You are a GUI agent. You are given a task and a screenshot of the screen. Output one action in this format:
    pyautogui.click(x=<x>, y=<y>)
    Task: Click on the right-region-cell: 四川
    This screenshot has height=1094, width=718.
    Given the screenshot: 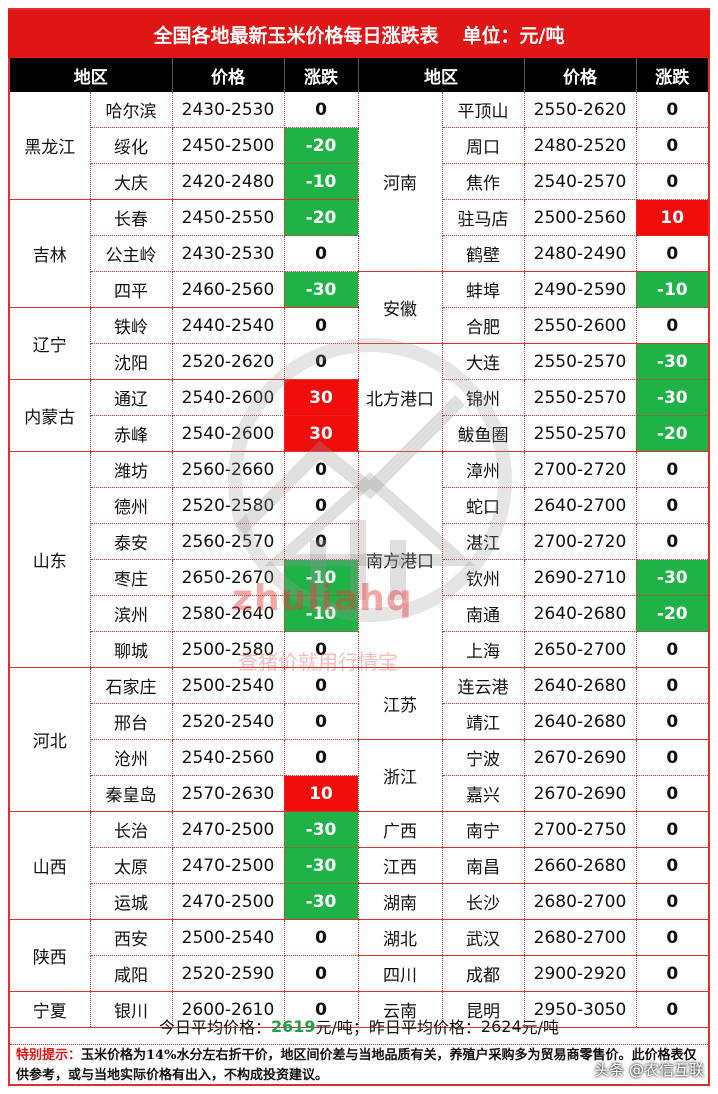 What is the action you would take?
    pyautogui.click(x=400, y=973)
    